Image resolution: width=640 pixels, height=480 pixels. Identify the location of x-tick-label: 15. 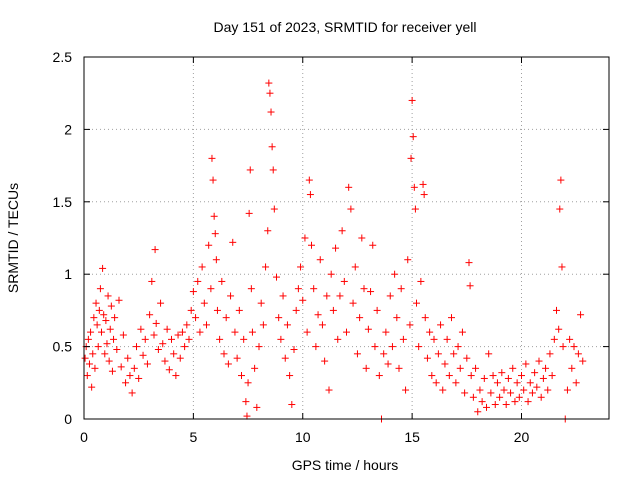
(412, 437).